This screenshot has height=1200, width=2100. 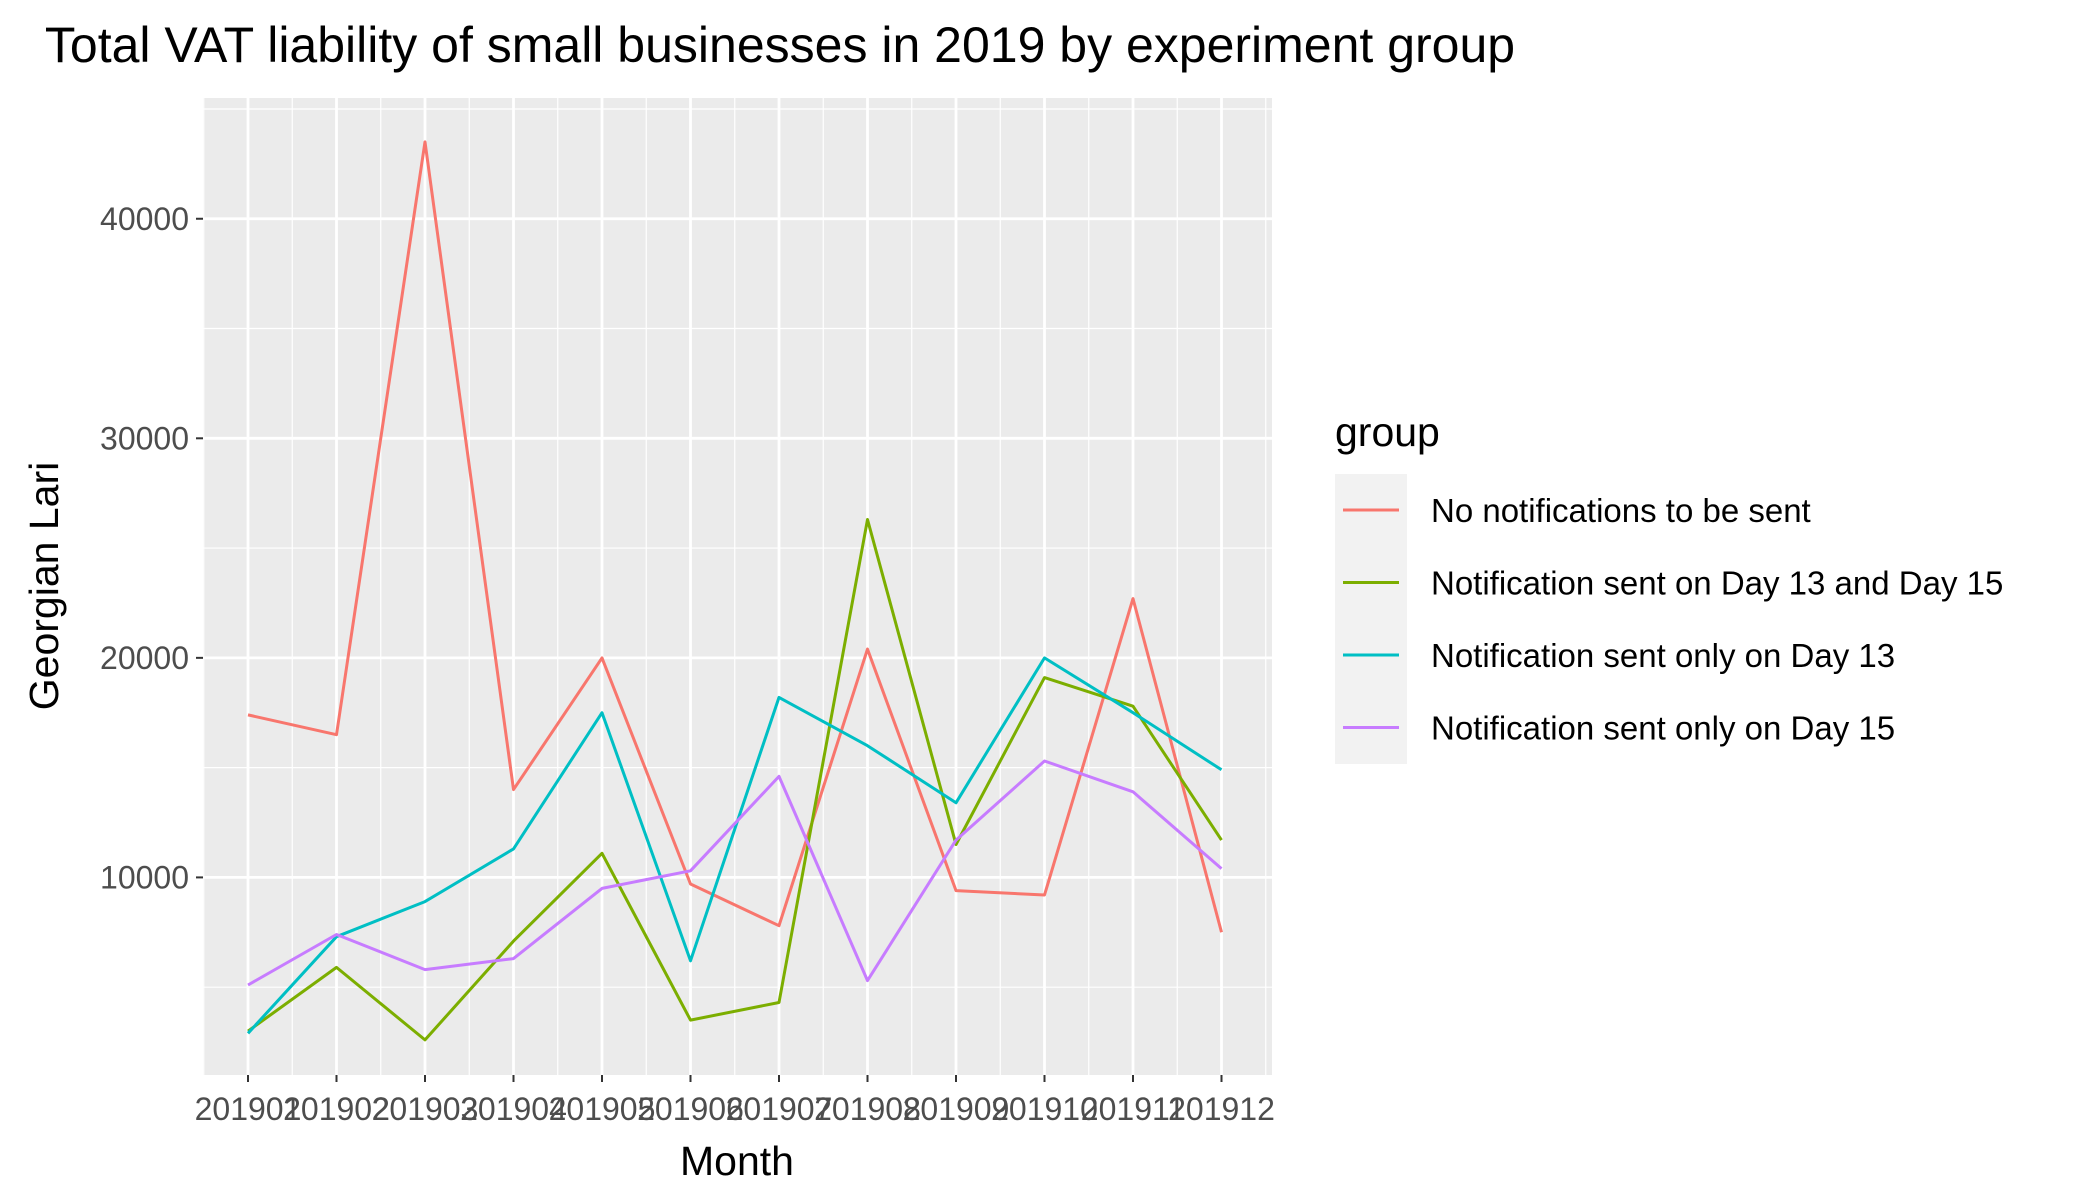 What do you see at coordinates (513, 1109) in the screenshot?
I see `x-tick-label: 201904` at bounding box center [513, 1109].